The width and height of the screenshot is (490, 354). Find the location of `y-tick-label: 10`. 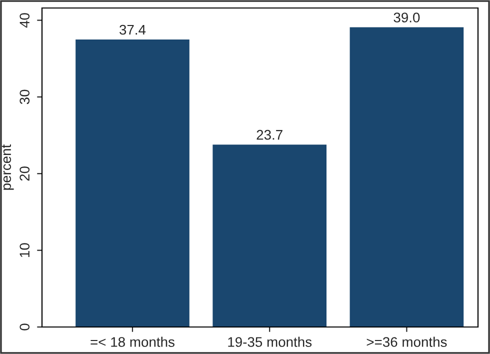

y-tick-label: 10 is located at coordinates (25, 250).